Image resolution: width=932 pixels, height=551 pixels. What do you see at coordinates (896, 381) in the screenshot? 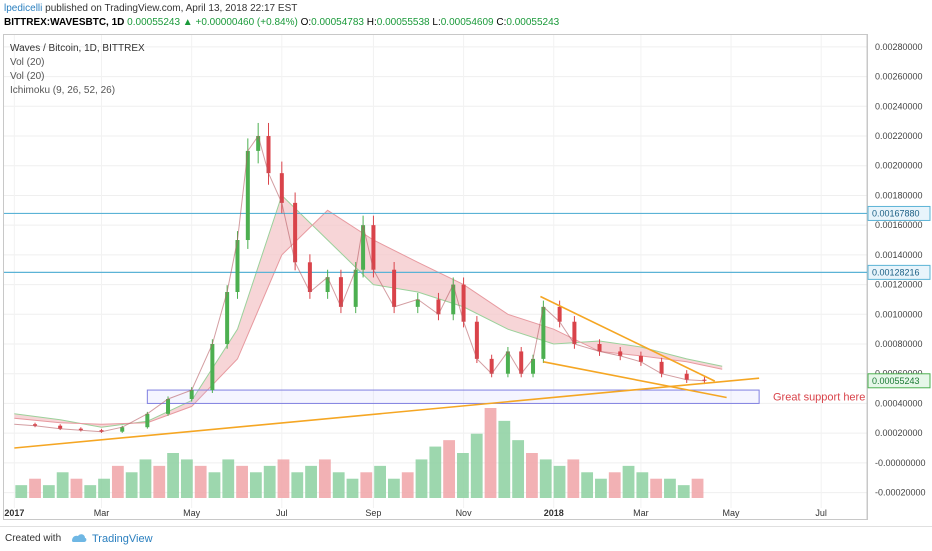
I see `price-tag-text: 0.00055243` at bounding box center [896, 381].